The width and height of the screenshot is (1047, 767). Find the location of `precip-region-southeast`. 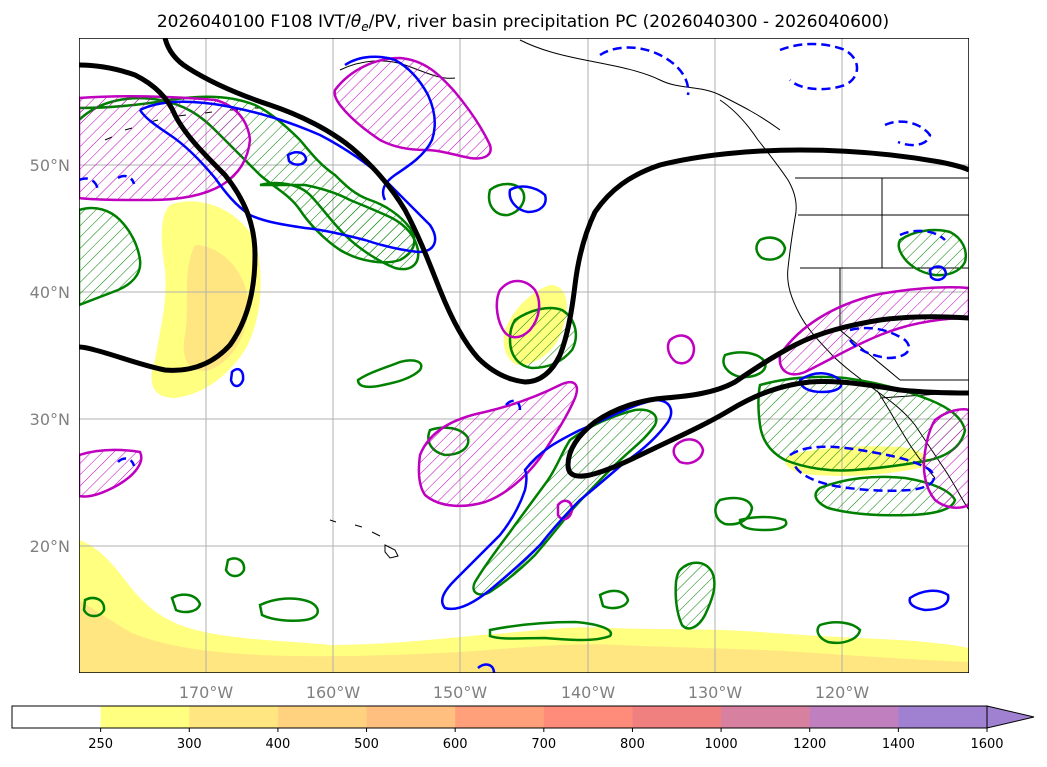

precip-region-southeast is located at coordinates (885, 496).